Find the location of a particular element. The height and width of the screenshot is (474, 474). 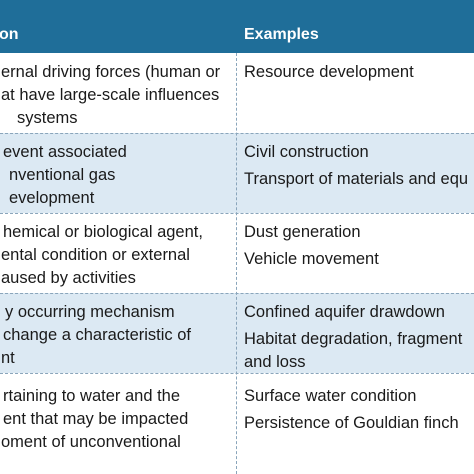

column-header-definition: on is located at coordinates (9, 34).